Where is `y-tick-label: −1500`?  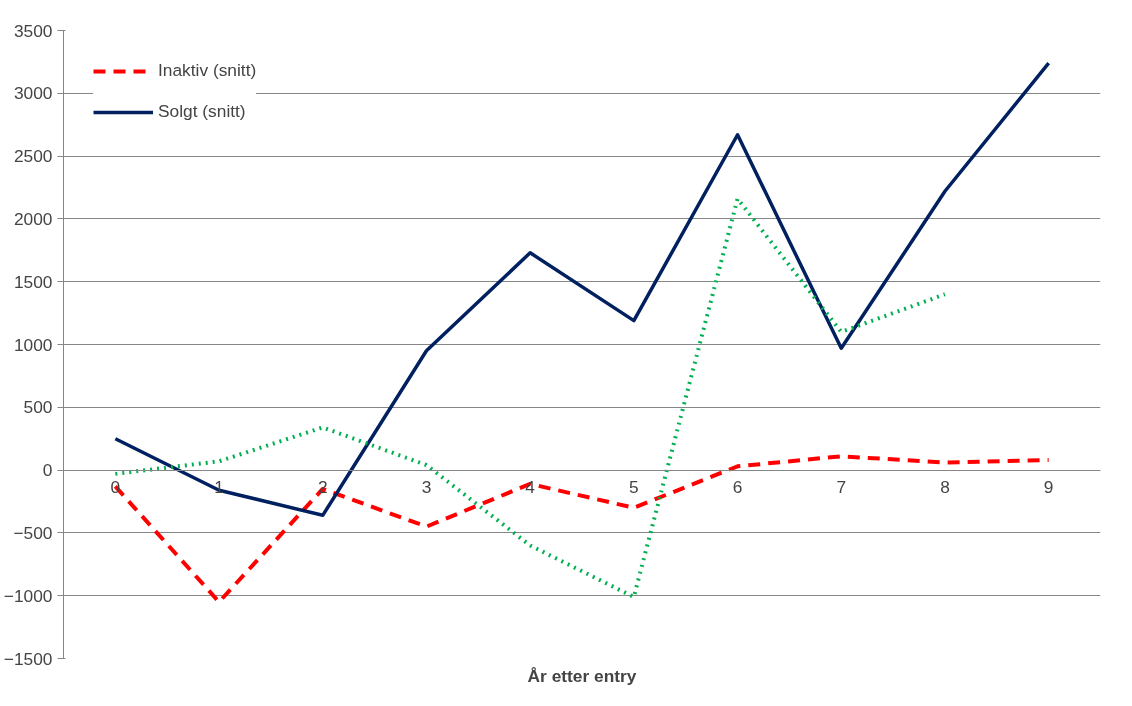 y-tick-label: −1500 is located at coordinates (28, 658).